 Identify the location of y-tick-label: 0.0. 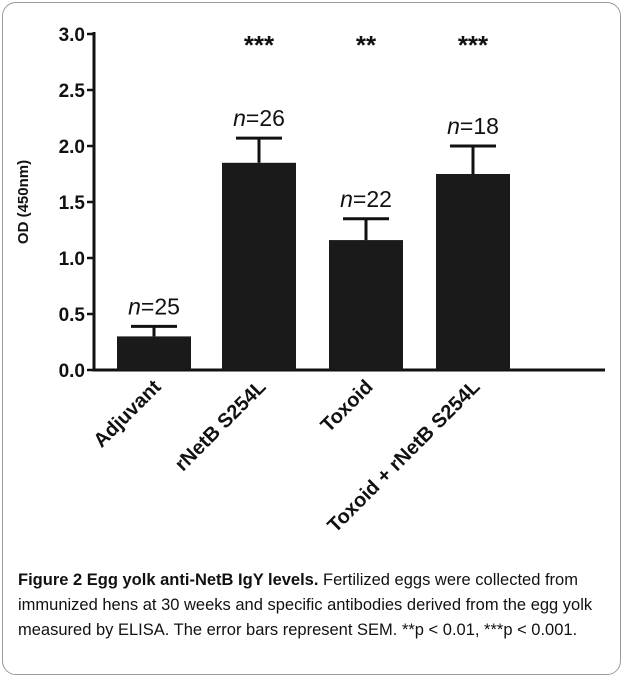
(72, 371).